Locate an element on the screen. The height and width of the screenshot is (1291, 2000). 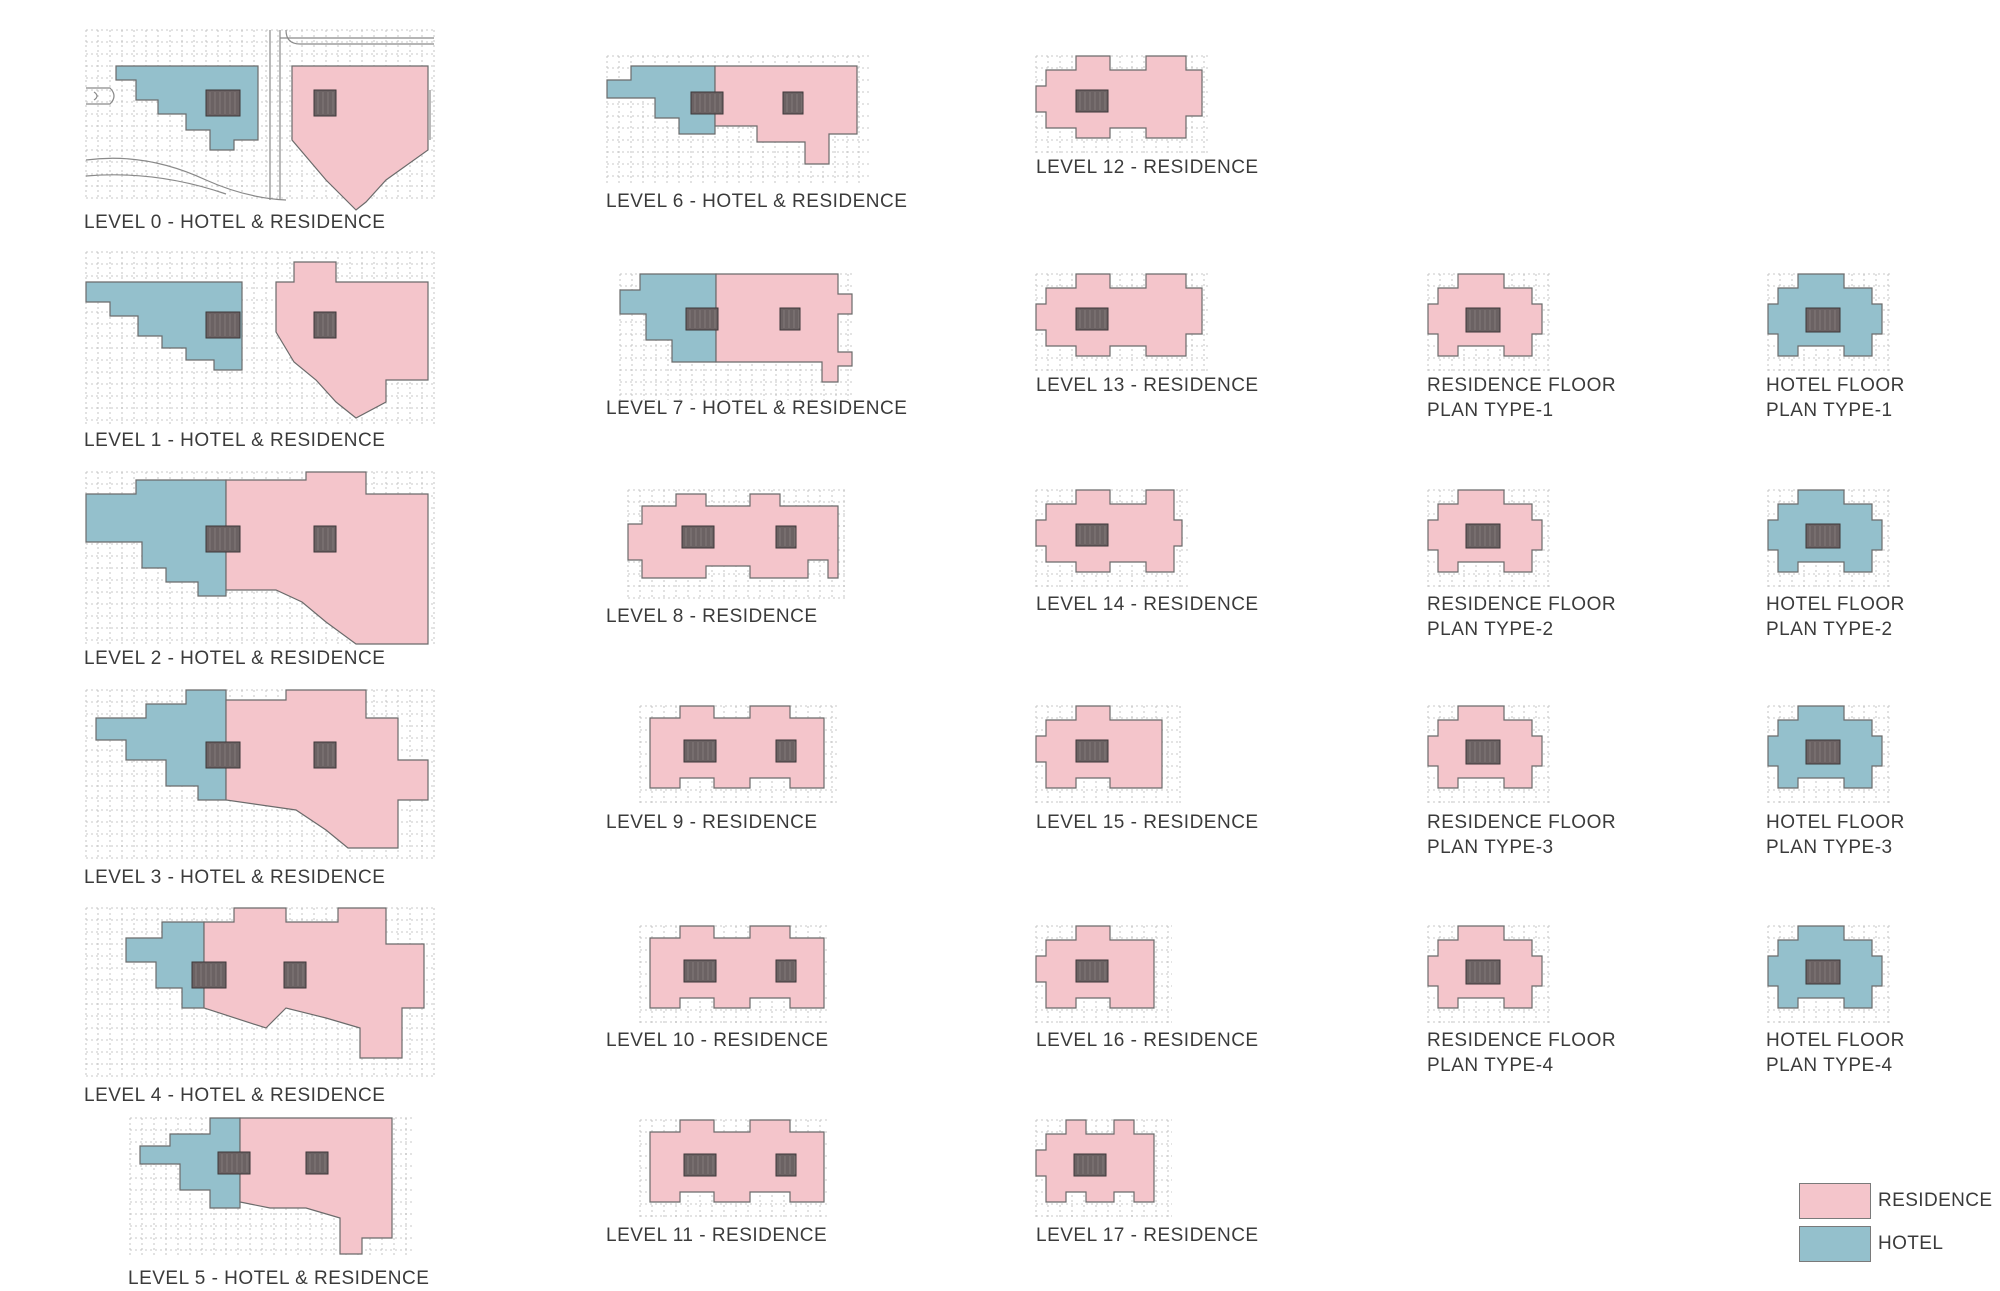
caption-line: LEVEL 9 - RESIDENCE is located at coordinates (712, 822).